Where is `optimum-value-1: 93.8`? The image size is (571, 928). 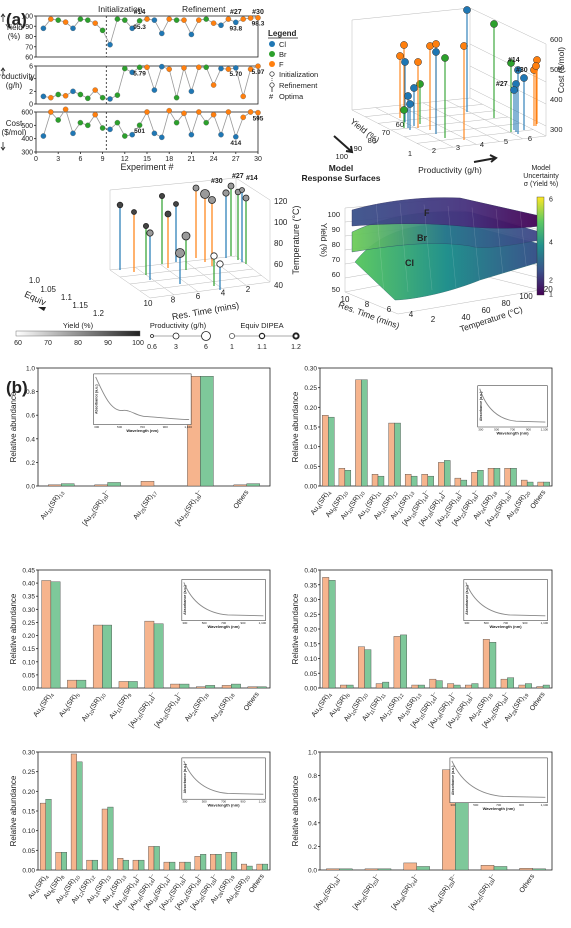
optimum-value-1: 93.8 is located at coordinates (235, 28).